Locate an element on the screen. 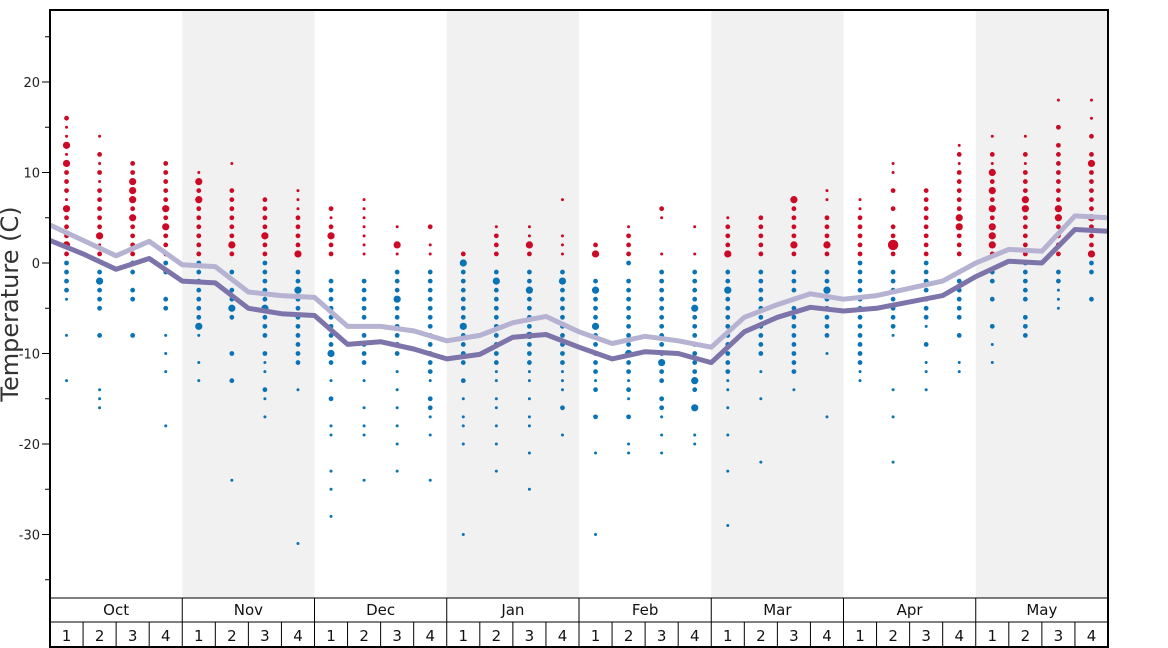 The image size is (1168, 648). week-label: 2 is located at coordinates (100, 636).